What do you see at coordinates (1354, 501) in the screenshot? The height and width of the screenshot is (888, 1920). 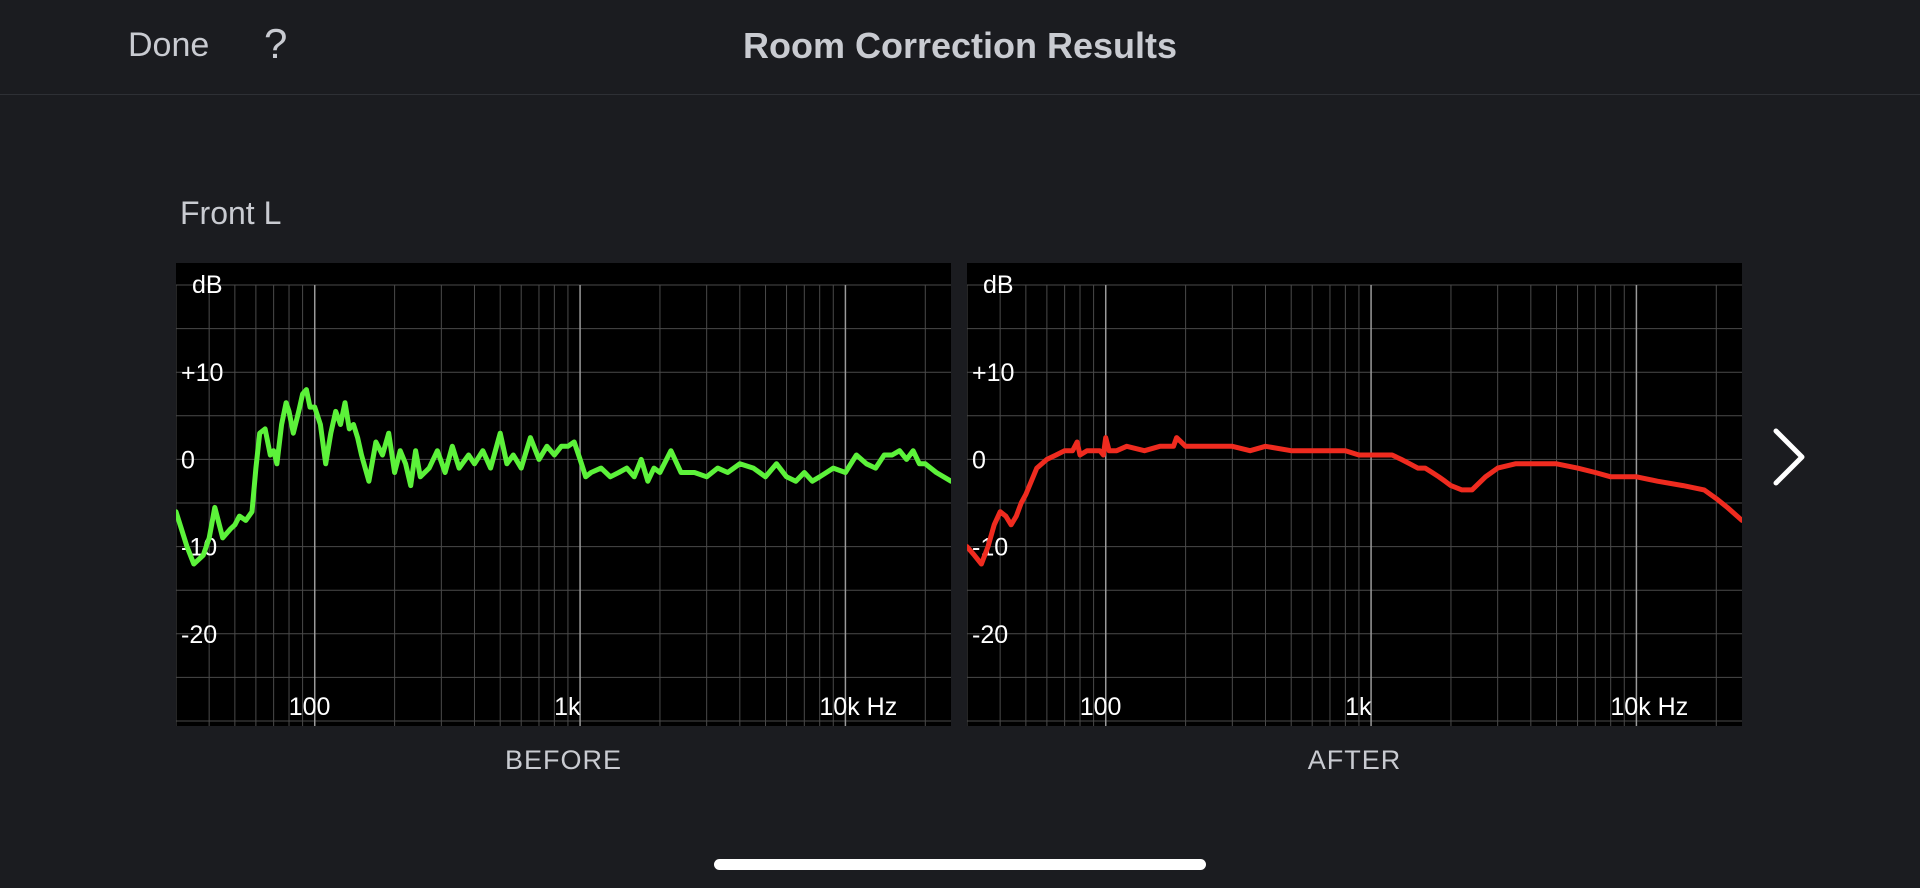 I see `after-response-line` at bounding box center [1354, 501].